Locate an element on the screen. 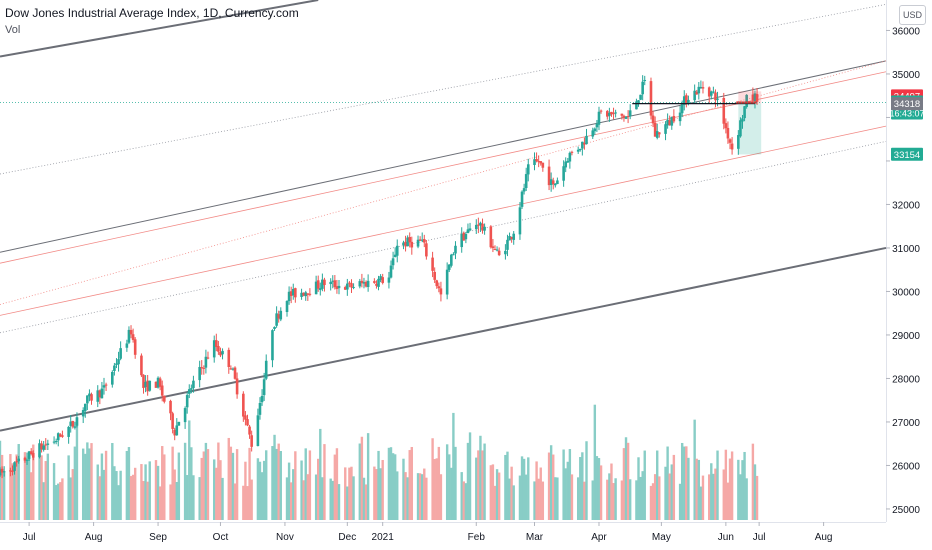 The width and height of the screenshot is (932, 550). price-badge-value: 34318 is located at coordinates (907, 104).